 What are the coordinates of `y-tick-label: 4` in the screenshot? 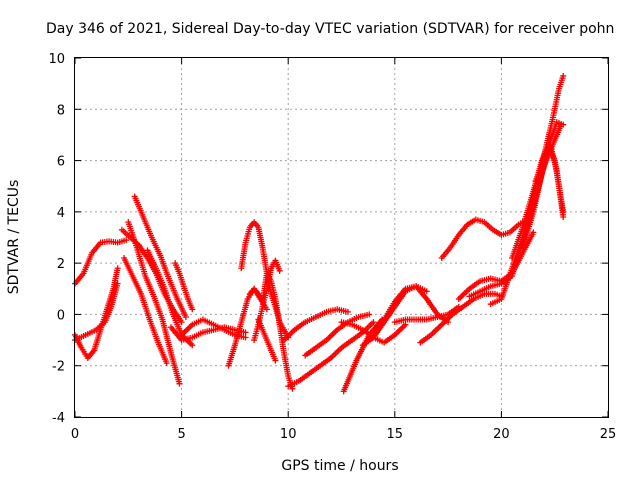 It's located at (61, 213).